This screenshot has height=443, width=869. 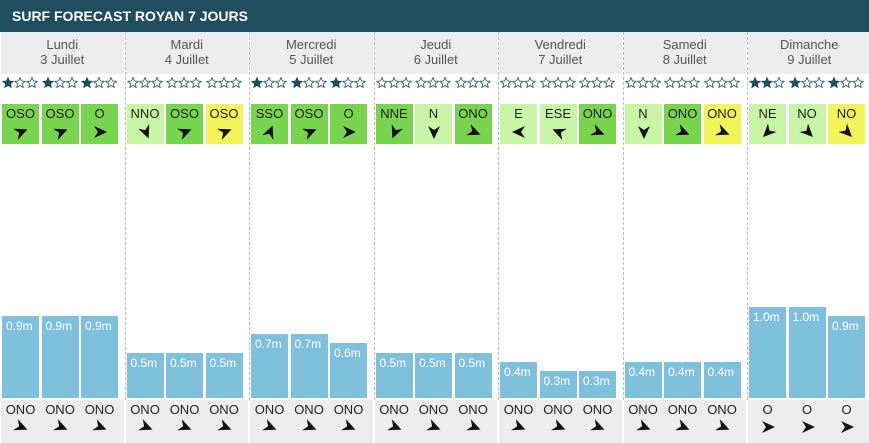 What do you see at coordinates (269, 124) in the screenshot?
I see `wind-box: SSO` at bounding box center [269, 124].